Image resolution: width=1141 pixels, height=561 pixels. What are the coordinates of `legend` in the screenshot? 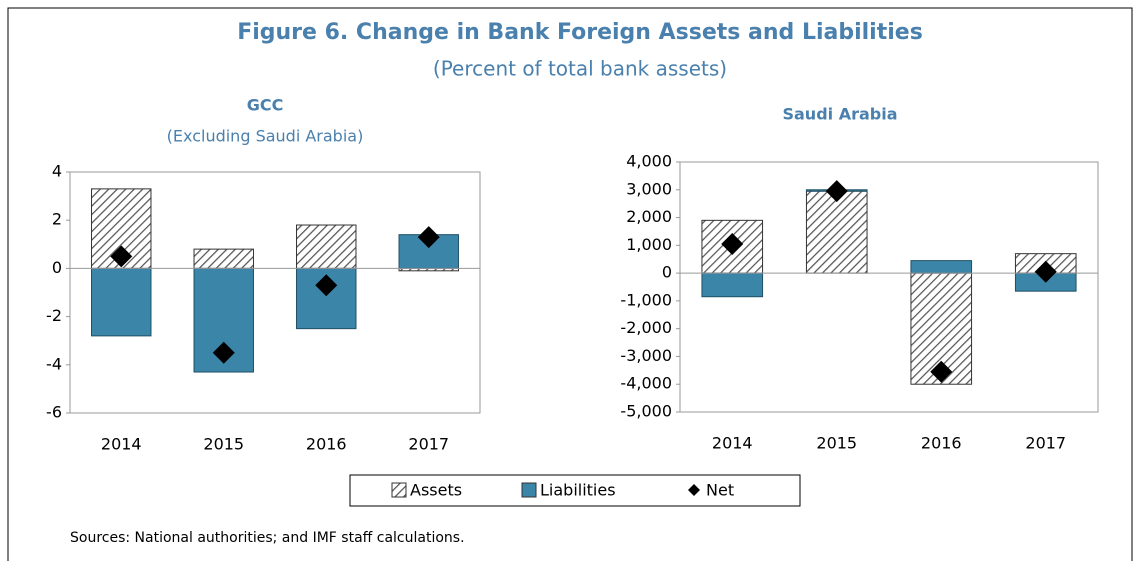 It's located at (575, 490).